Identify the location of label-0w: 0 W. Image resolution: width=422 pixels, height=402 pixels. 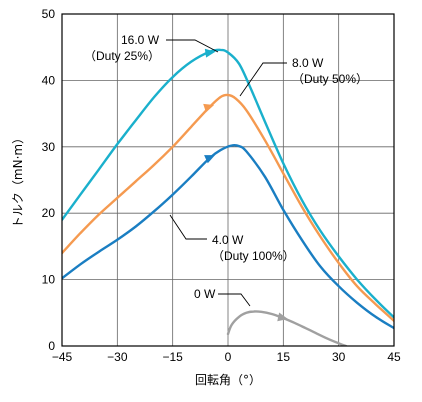
(205, 294).